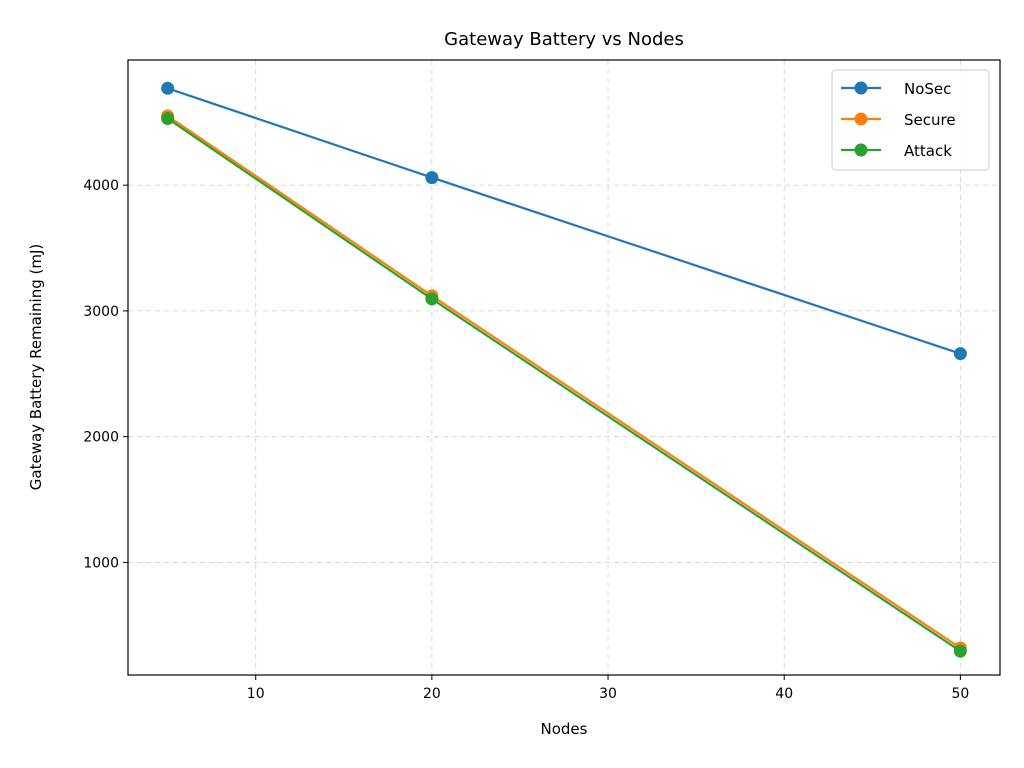 The height and width of the screenshot is (768, 1024). I want to click on y-tick-label: 2000, so click(101, 438).